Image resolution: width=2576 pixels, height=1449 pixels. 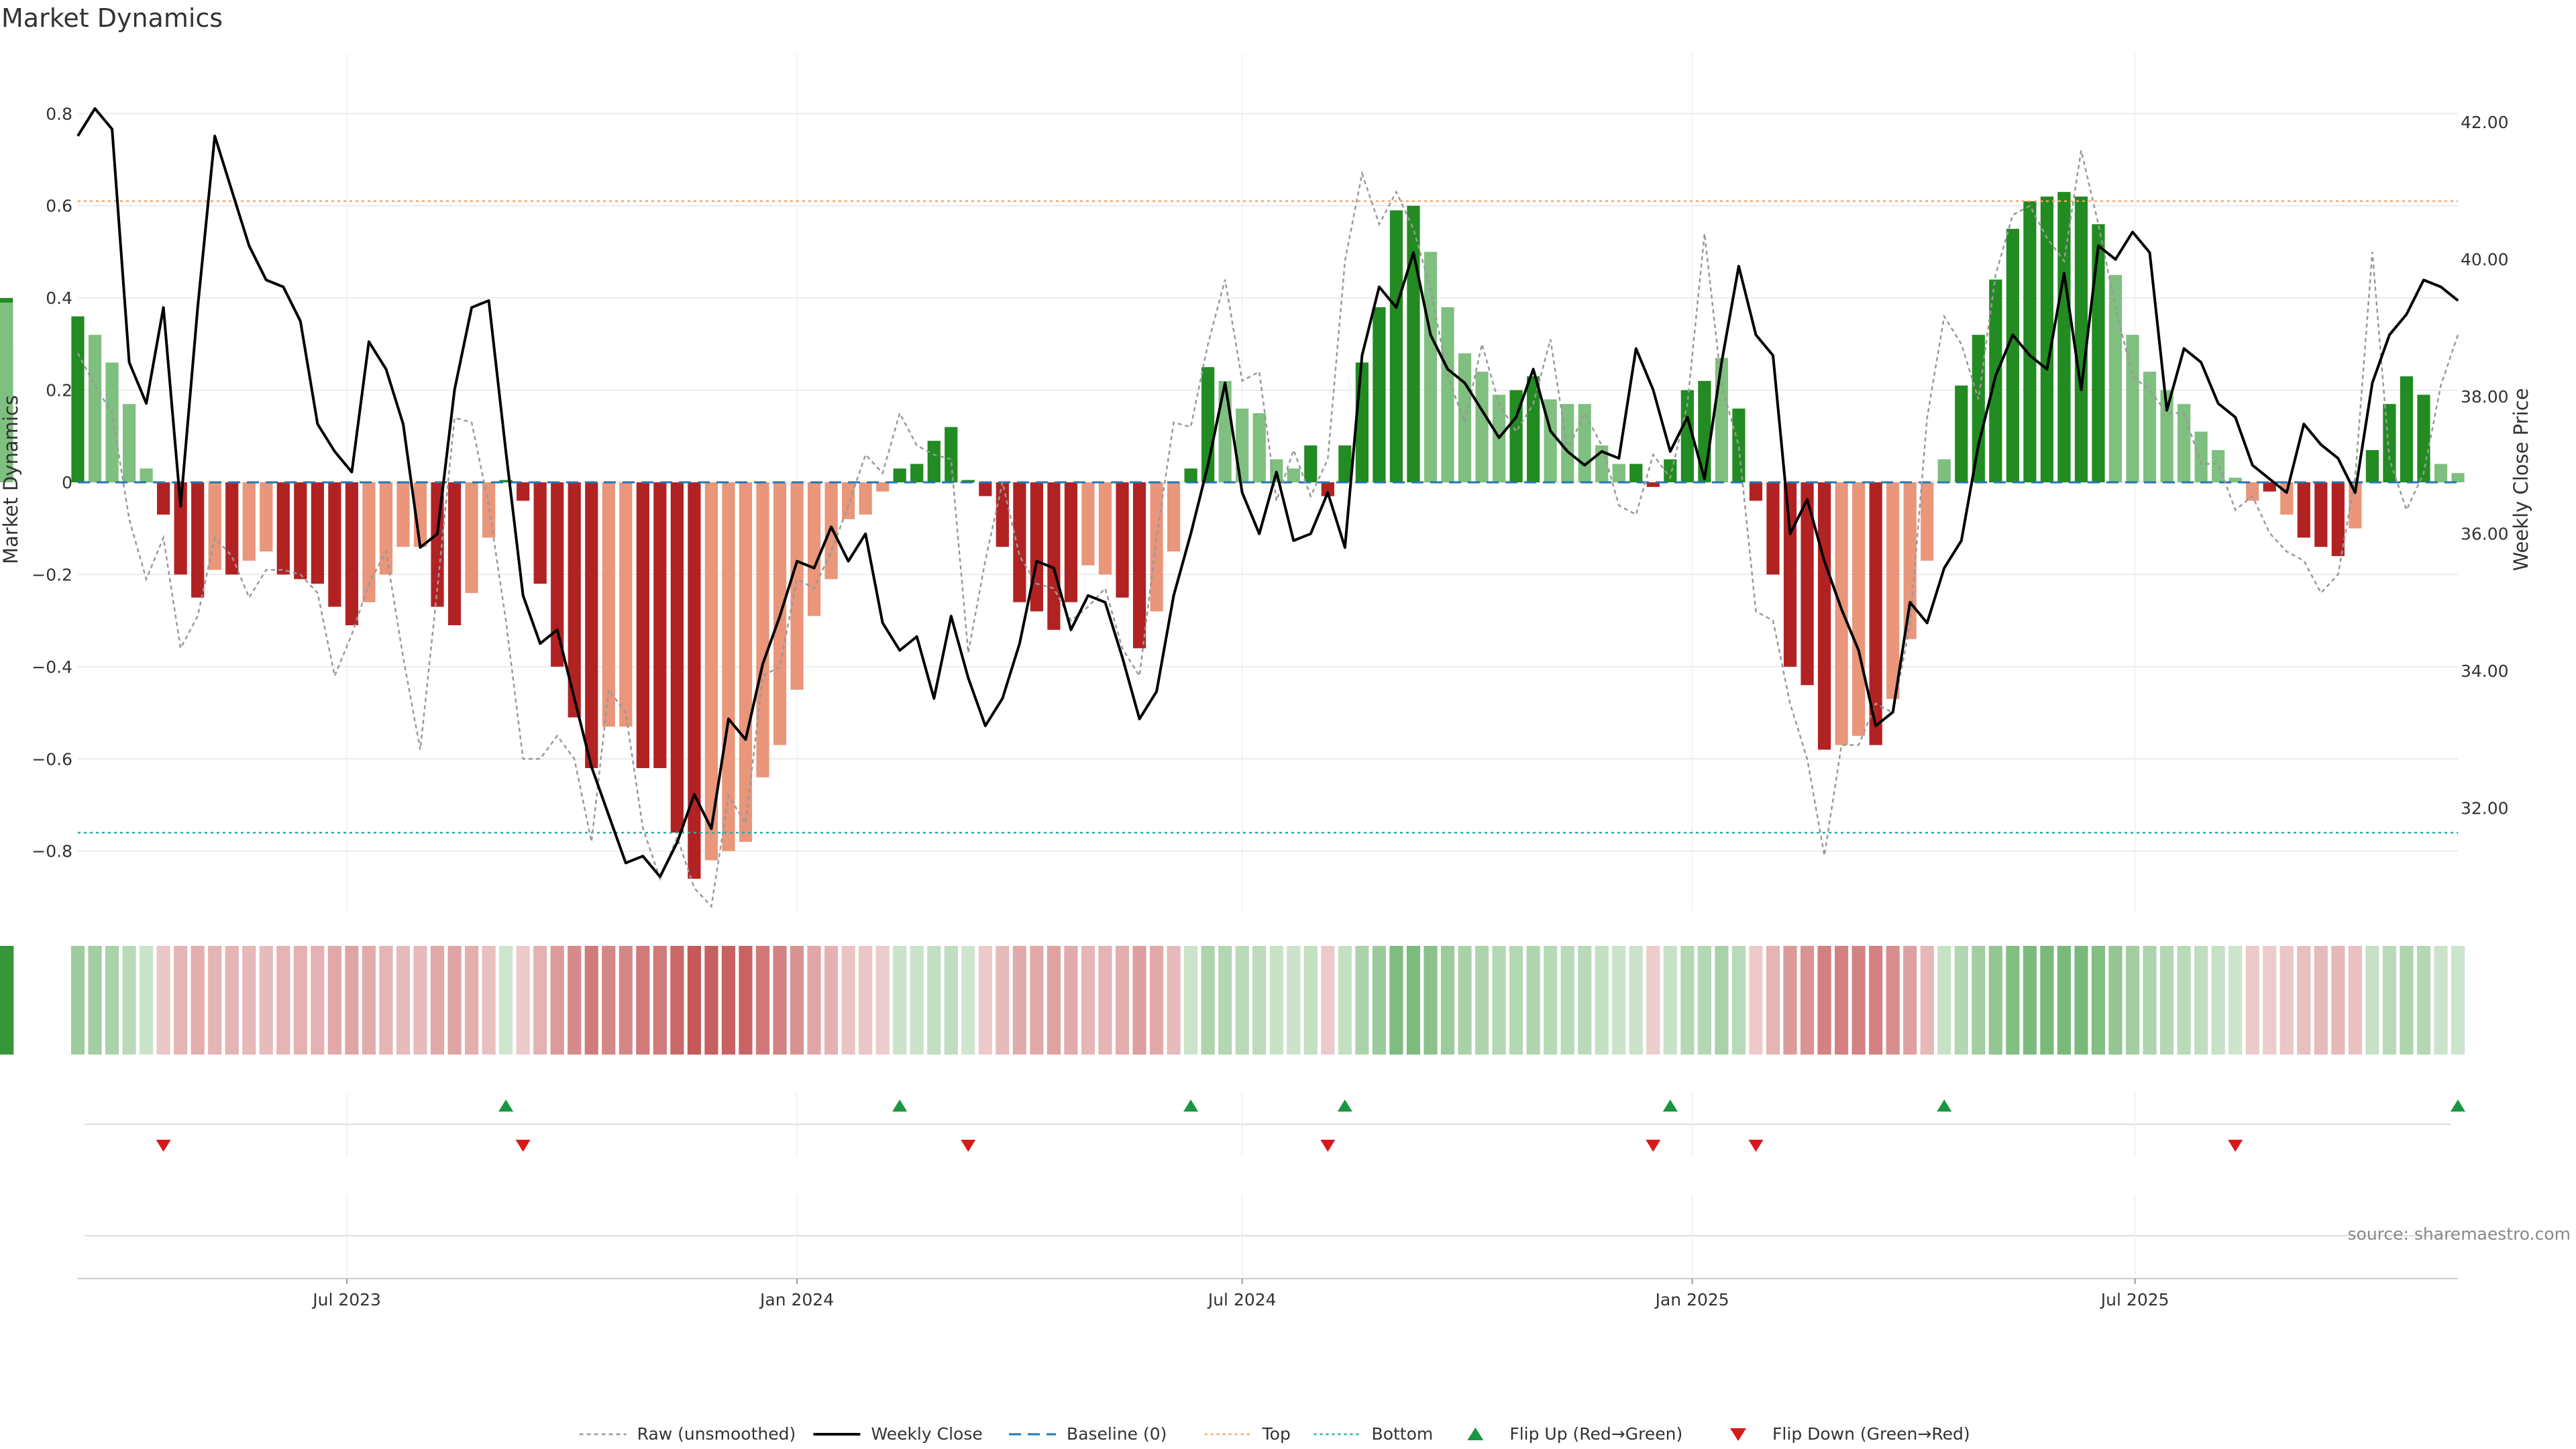 What do you see at coordinates (59, 298) in the screenshot?
I see `y-tick-label: 0.4` at bounding box center [59, 298].